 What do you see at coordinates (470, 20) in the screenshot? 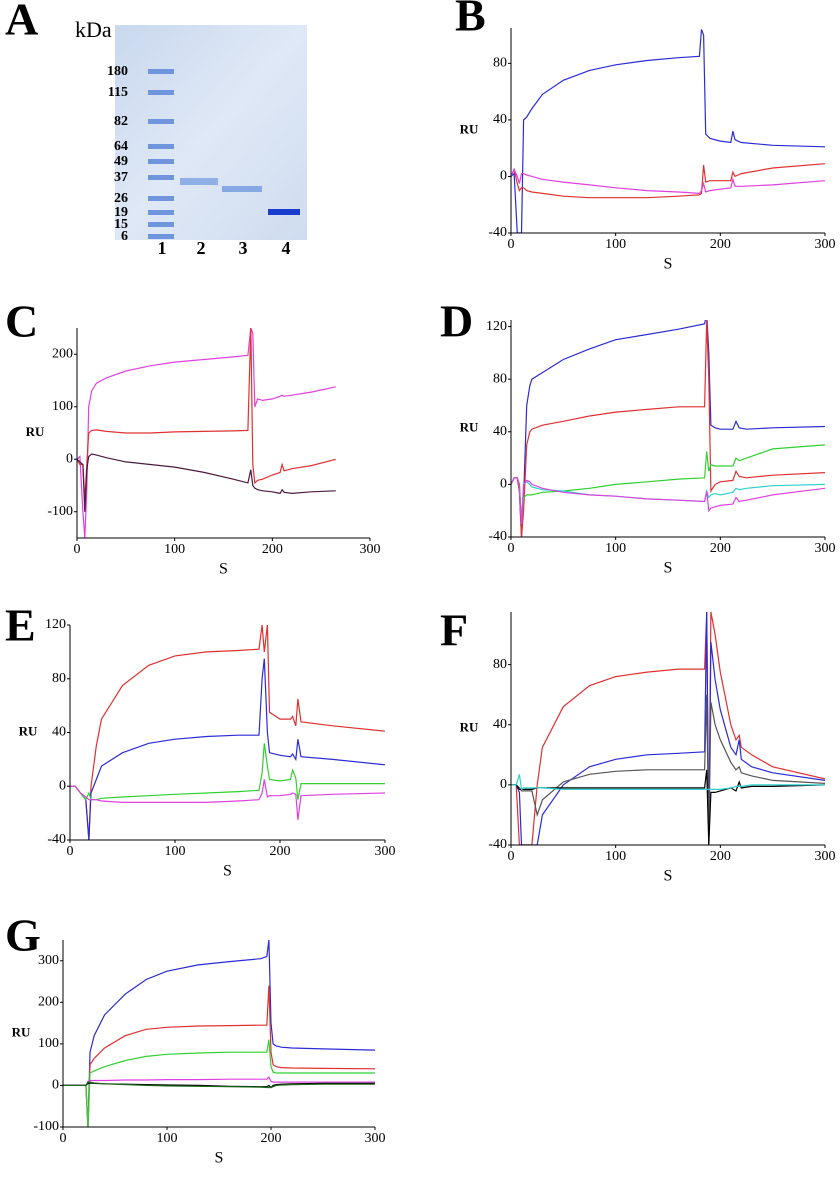
I see `panel-label: B` at bounding box center [470, 20].